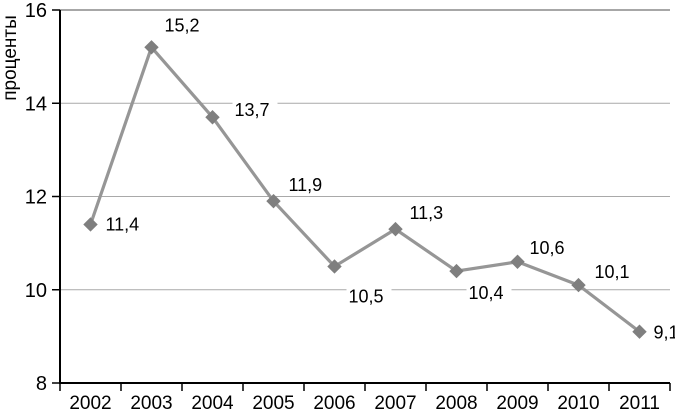  Describe the element at coordinates (151, 47) in the screenshot. I see `data-point-2003` at that location.